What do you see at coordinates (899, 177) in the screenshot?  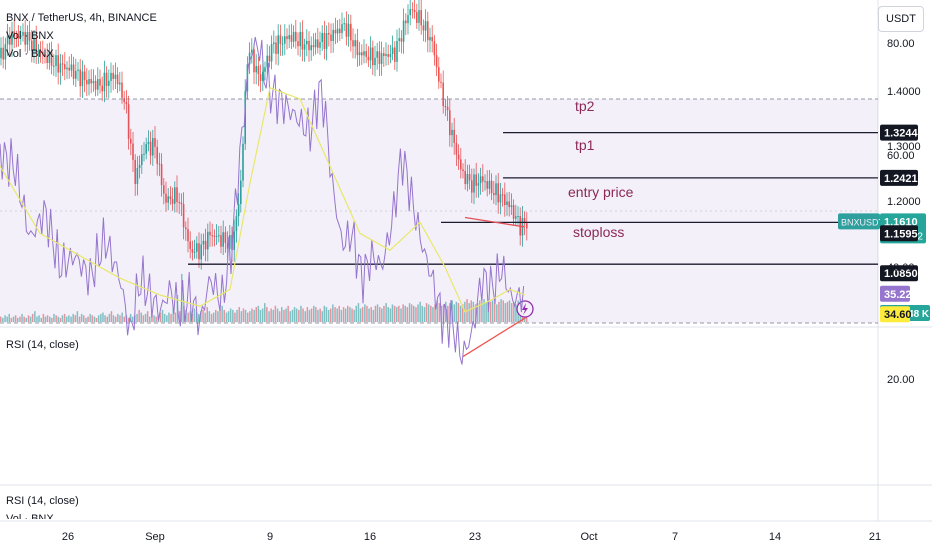 I see `price-tag-tp1-bg` at bounding box center [899, 177].